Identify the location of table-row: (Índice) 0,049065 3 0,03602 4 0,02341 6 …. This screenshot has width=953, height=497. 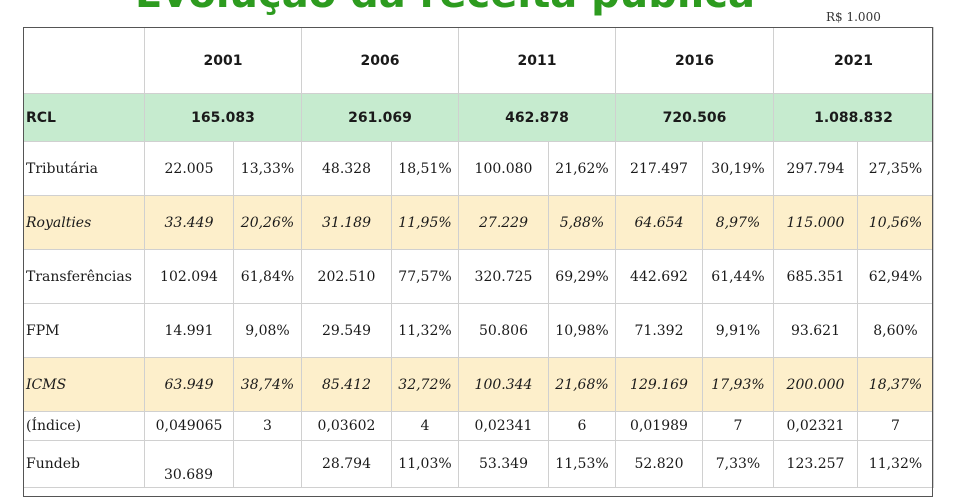
(478, 426).